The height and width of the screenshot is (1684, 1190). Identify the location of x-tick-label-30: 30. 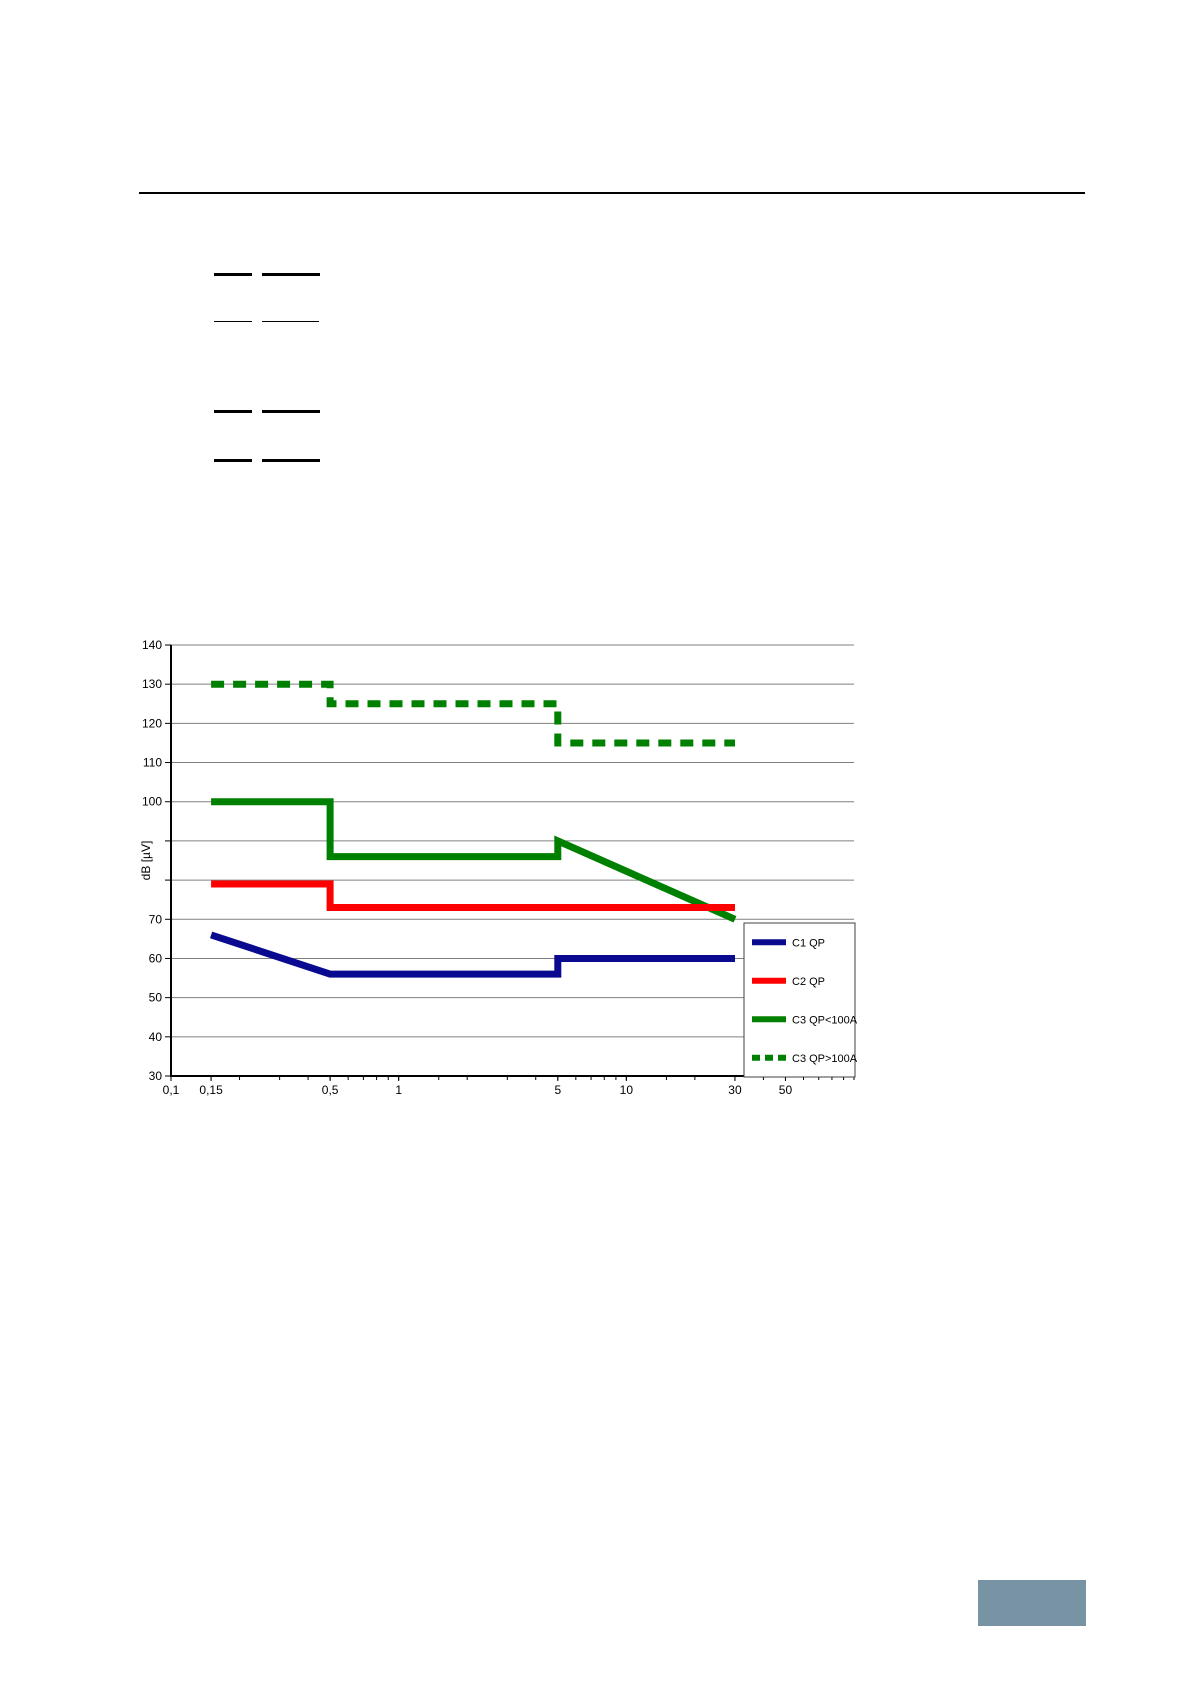
(735, 1090).